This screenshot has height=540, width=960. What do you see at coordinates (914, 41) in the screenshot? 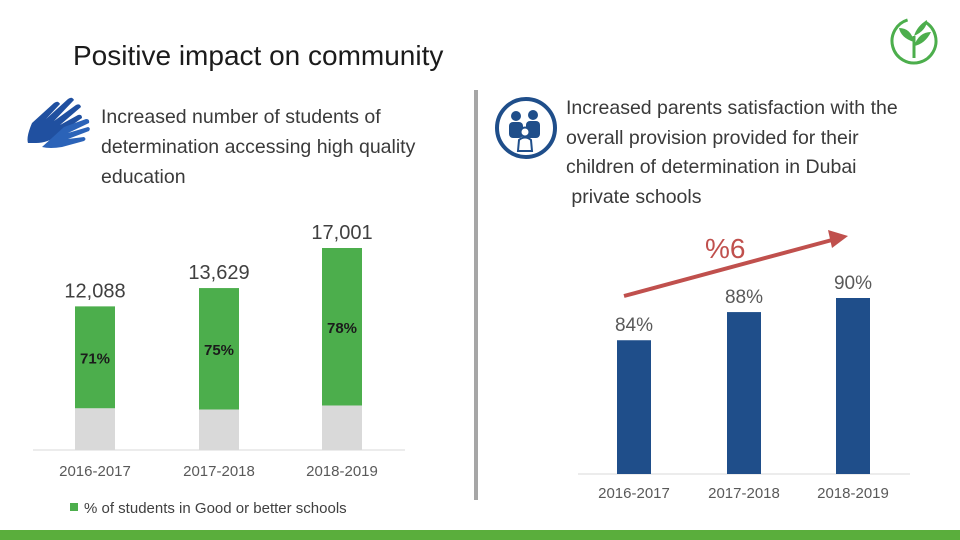
I see `sprout-logo-icon` at bounding box center [914, 41].